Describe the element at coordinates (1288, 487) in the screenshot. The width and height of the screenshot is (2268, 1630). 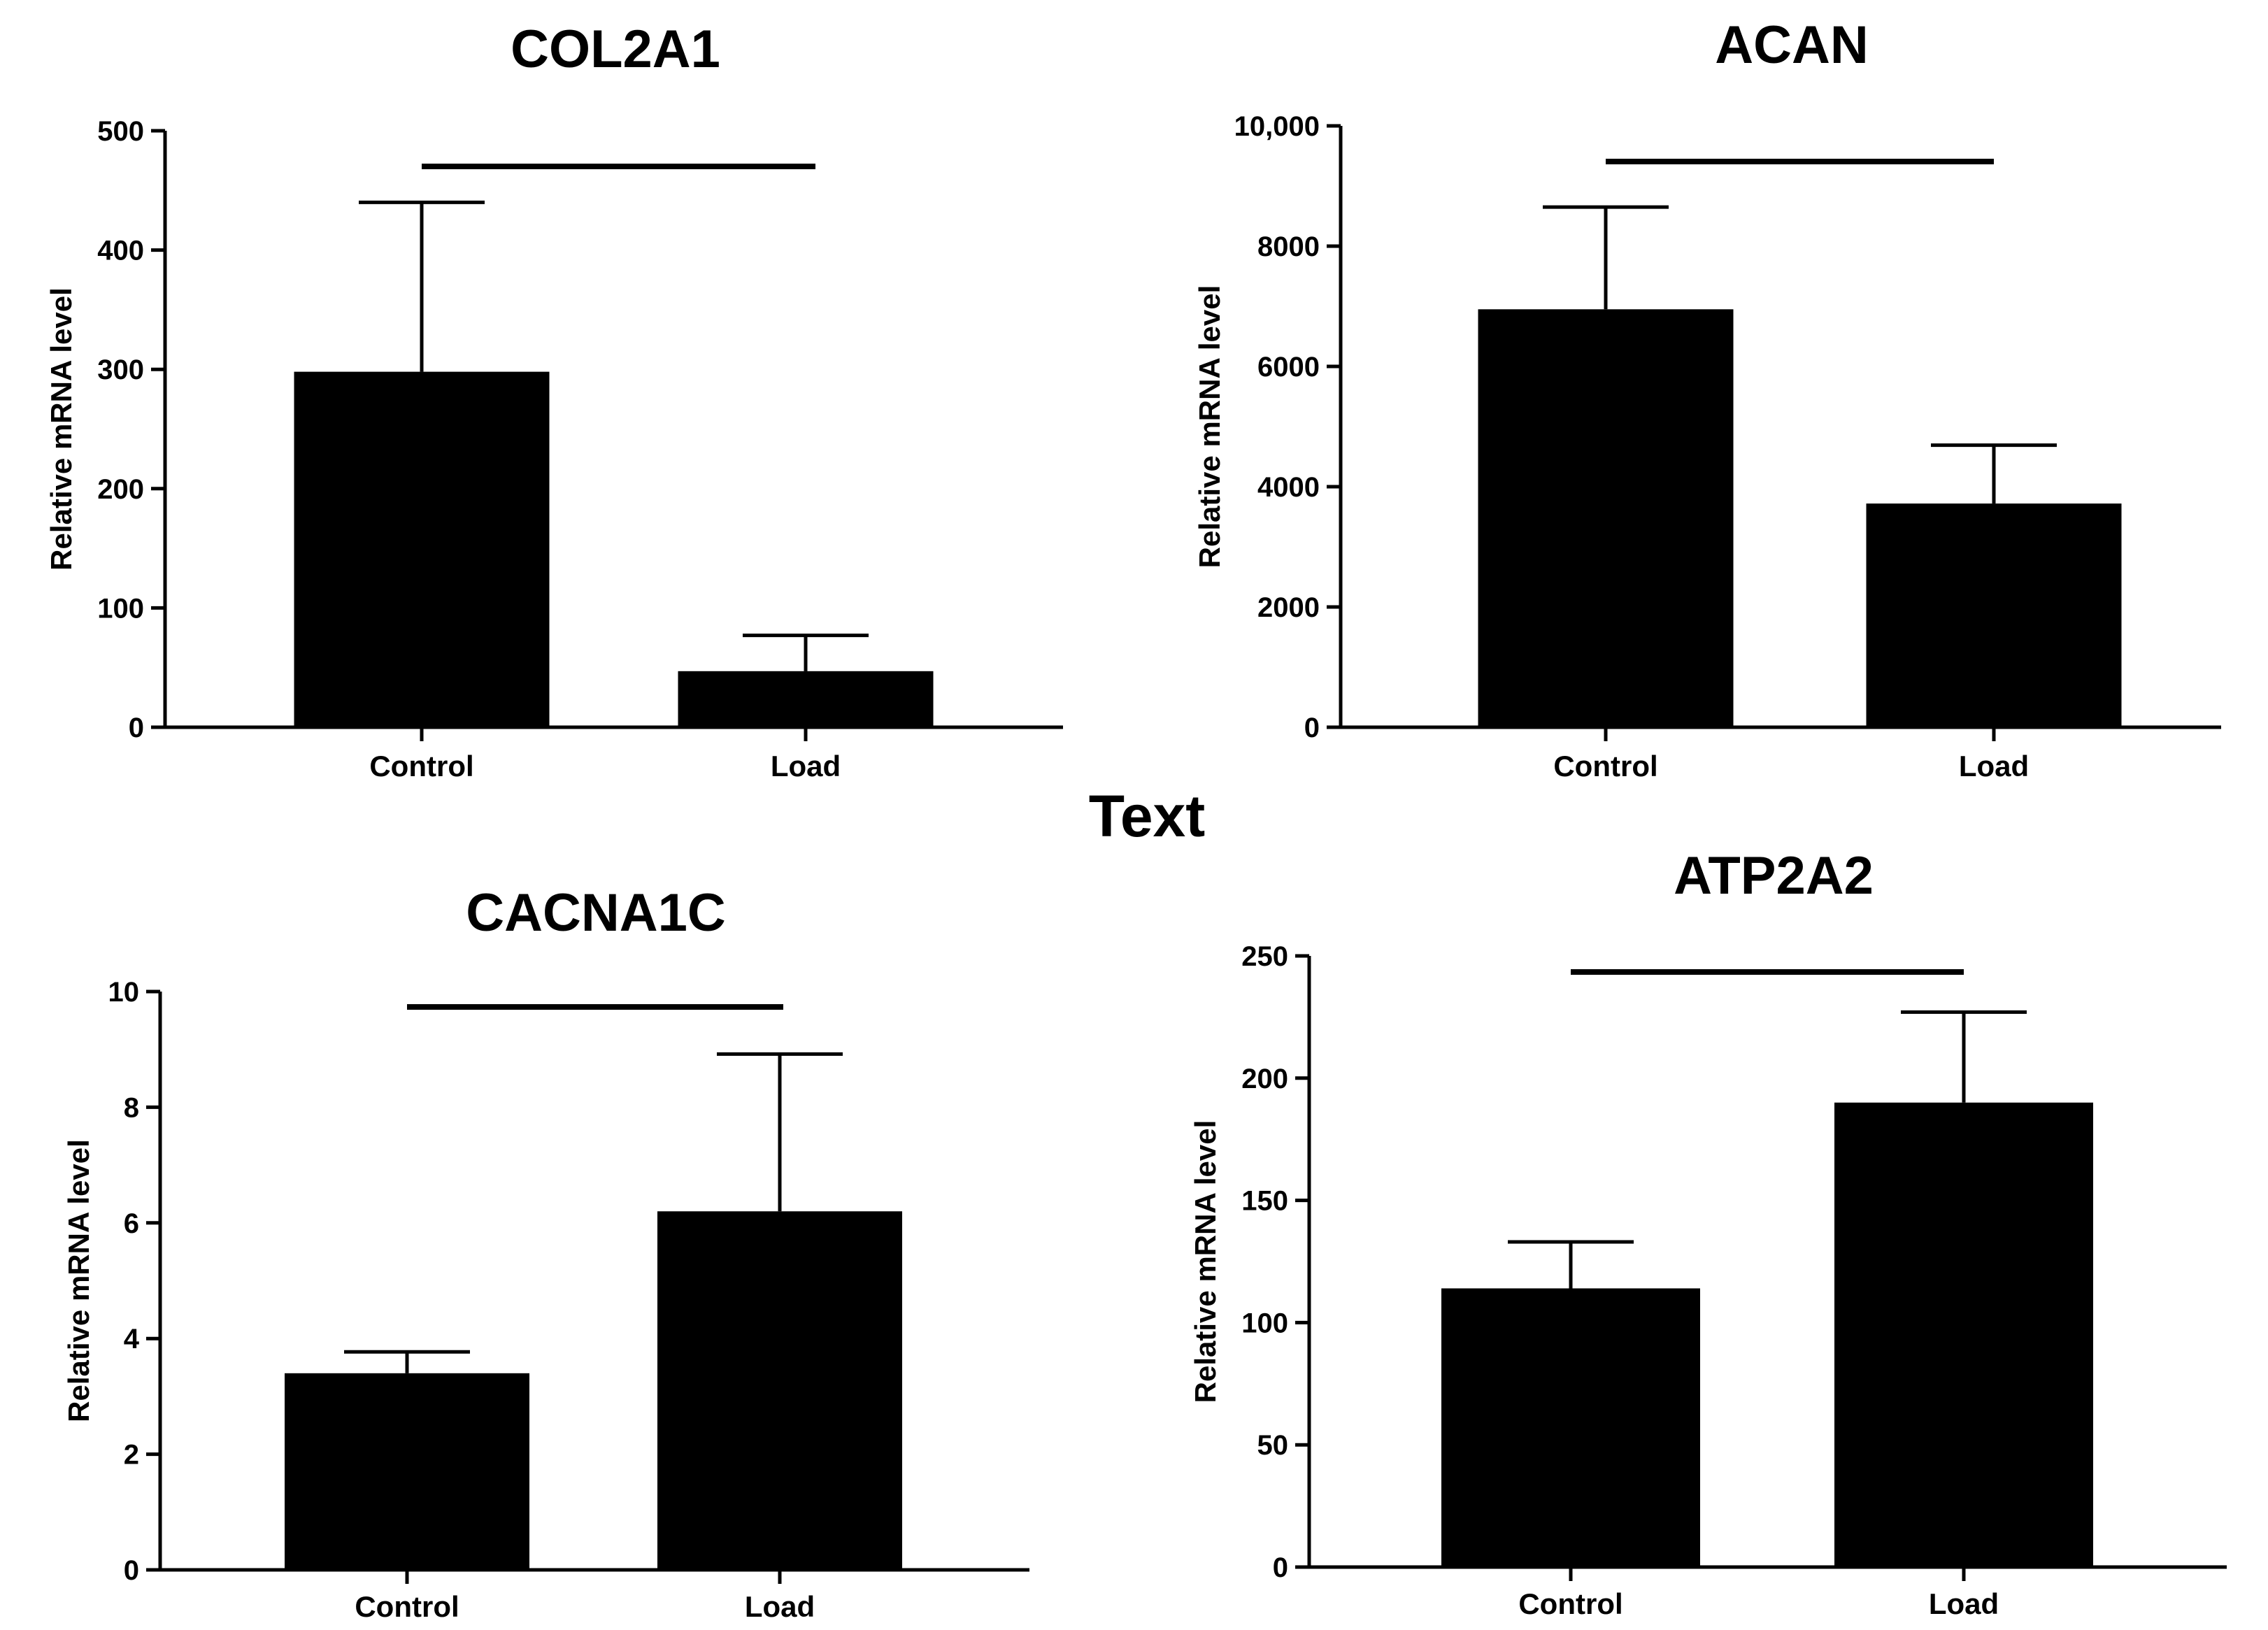
I see `y-tick-label: 4000` at that location.